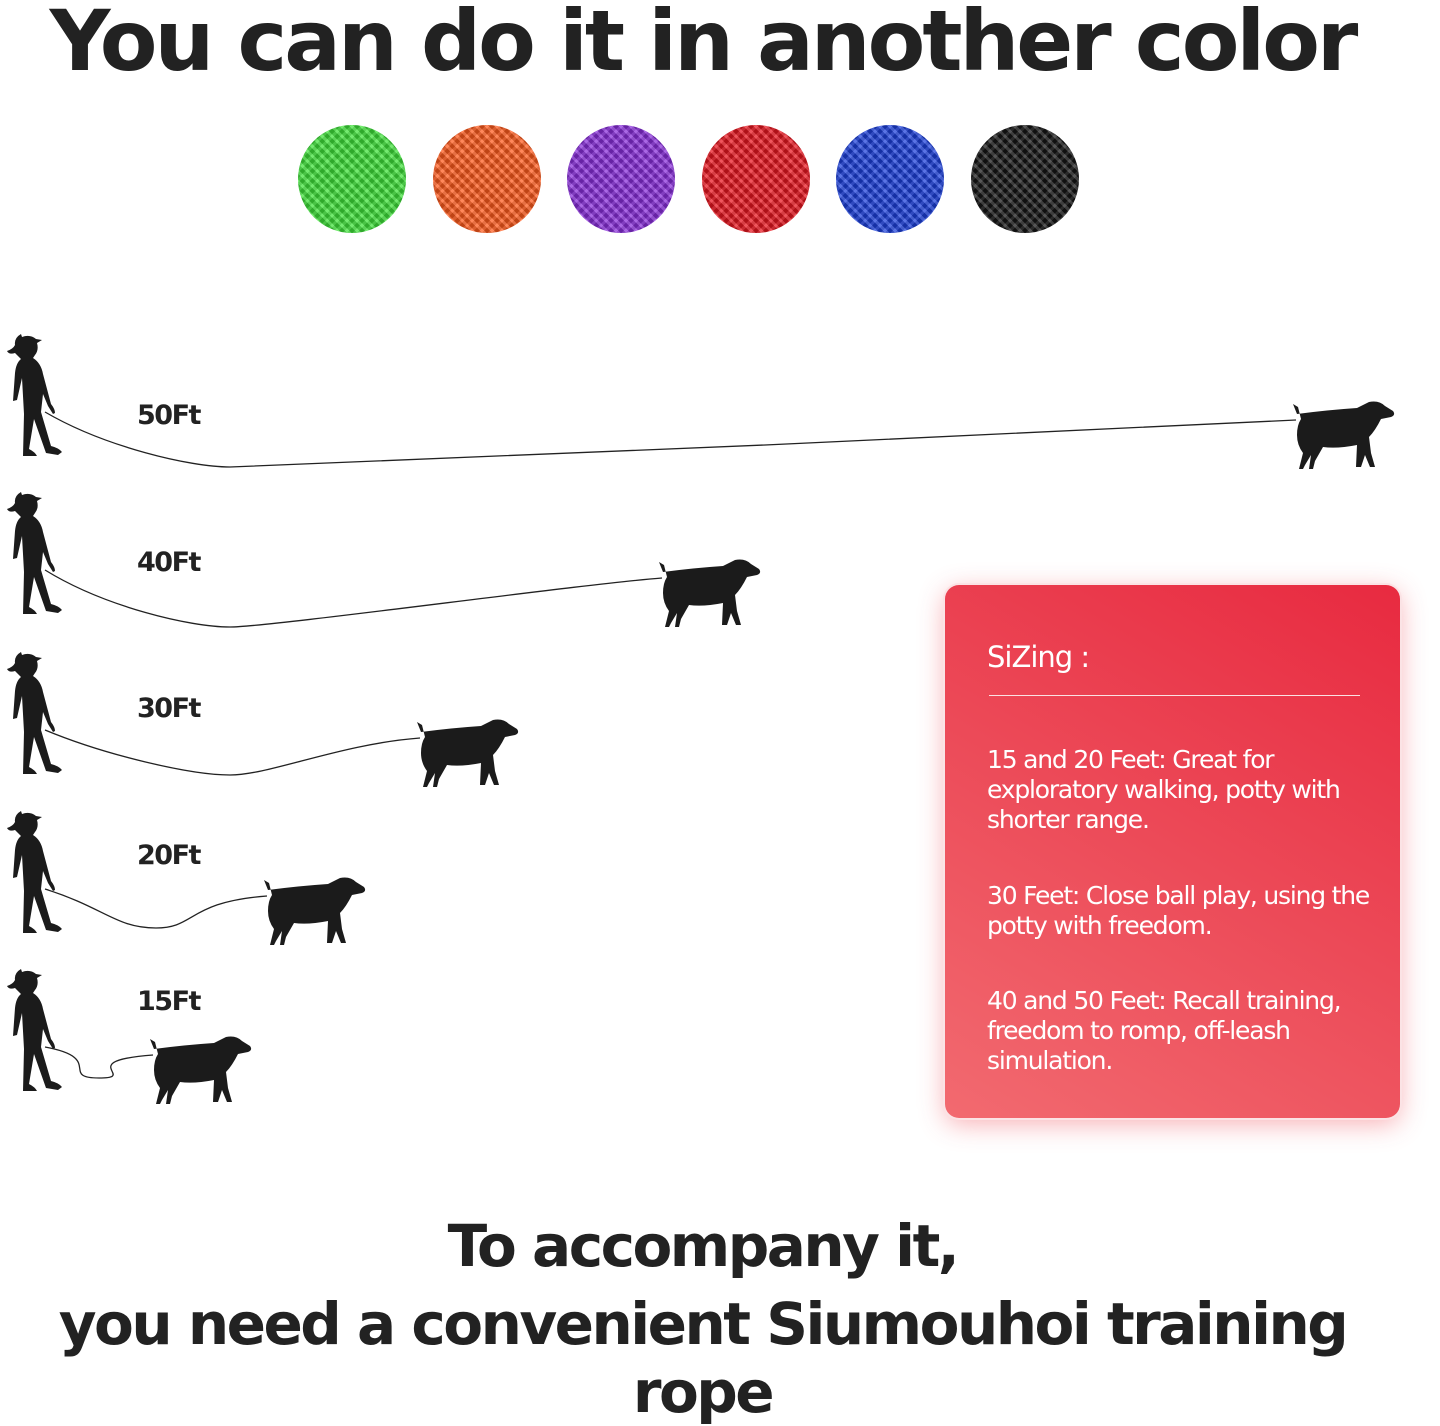 Image resolution: width=1440 pixels, height=1426 pixels. Describe the element at coordinates (169, 415) in the screenshot. I see `length-label-50ft: 50Ft` at that location.